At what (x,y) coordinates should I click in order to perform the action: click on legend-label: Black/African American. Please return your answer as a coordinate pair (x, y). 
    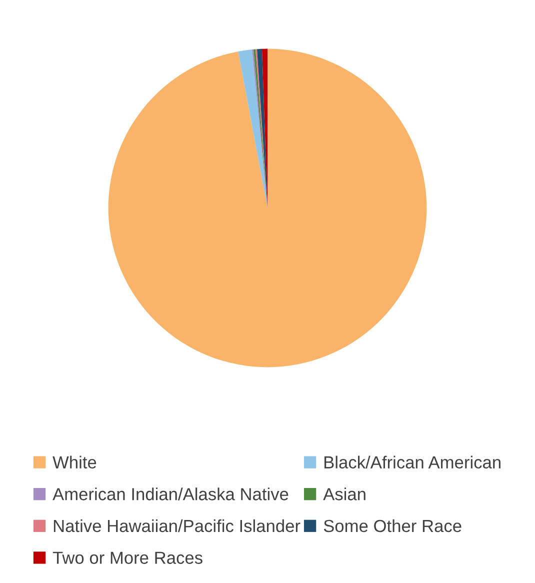
    Looking at the image, I should click on (412, 462).